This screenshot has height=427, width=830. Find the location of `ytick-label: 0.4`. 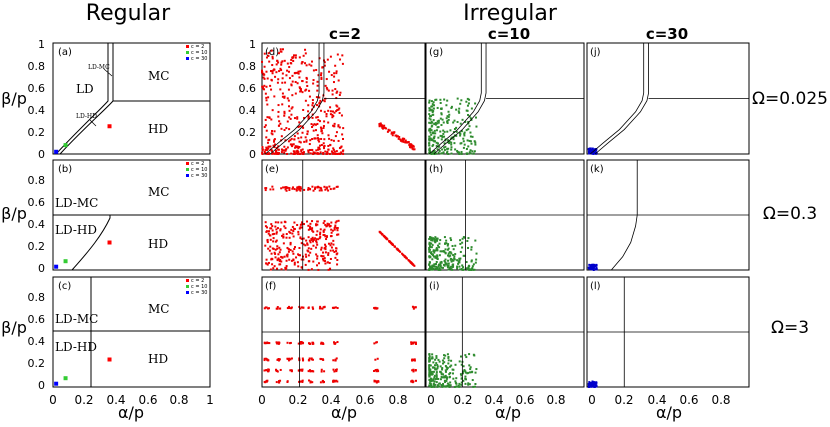

ytick-label: 0.4 is located at coordinates (248, 110).